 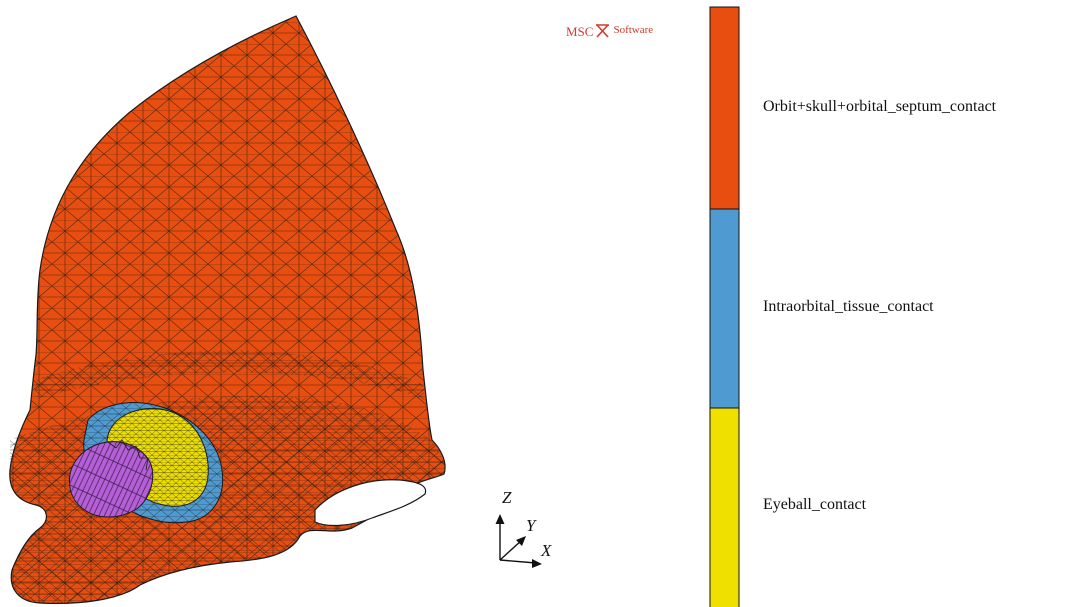 What do you see at coordinates (111, 478) in the screenshot?
I see `optic-nerve-bundle-part` at bounding box center [111, 478].